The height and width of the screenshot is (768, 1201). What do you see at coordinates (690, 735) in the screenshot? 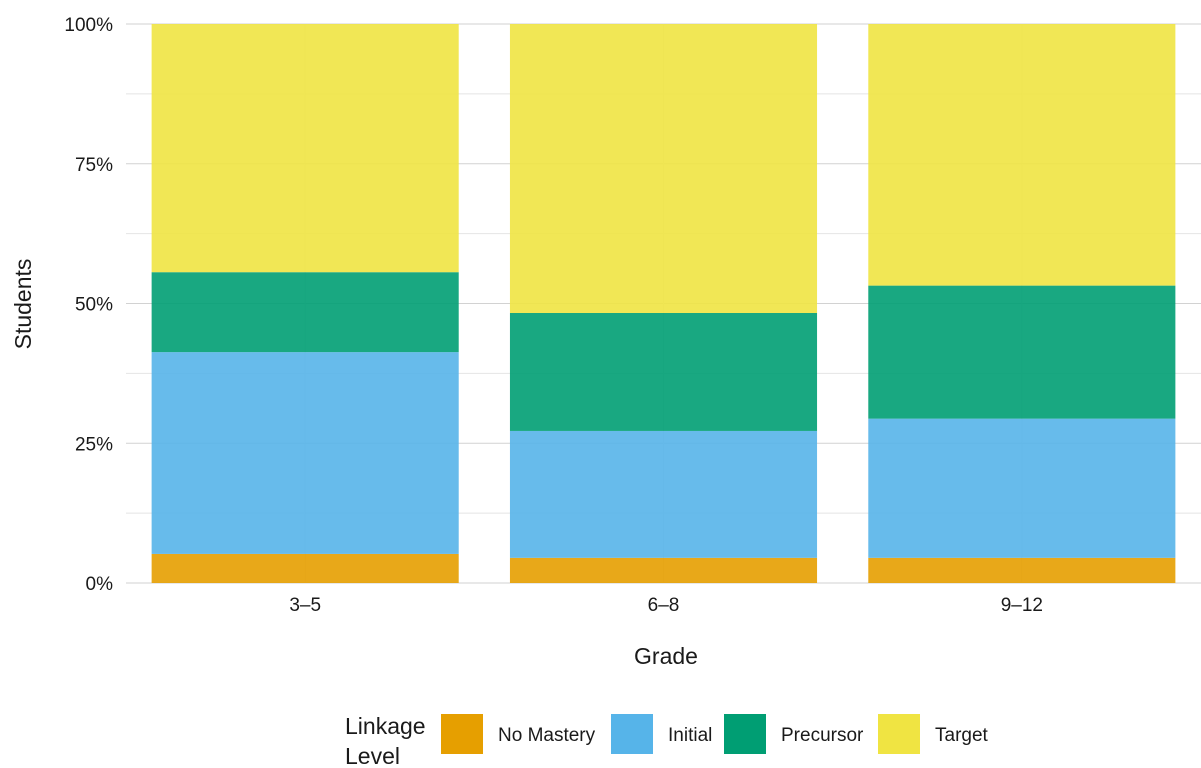
I see `legend-label: Initial` at bounding box center [690, 735].